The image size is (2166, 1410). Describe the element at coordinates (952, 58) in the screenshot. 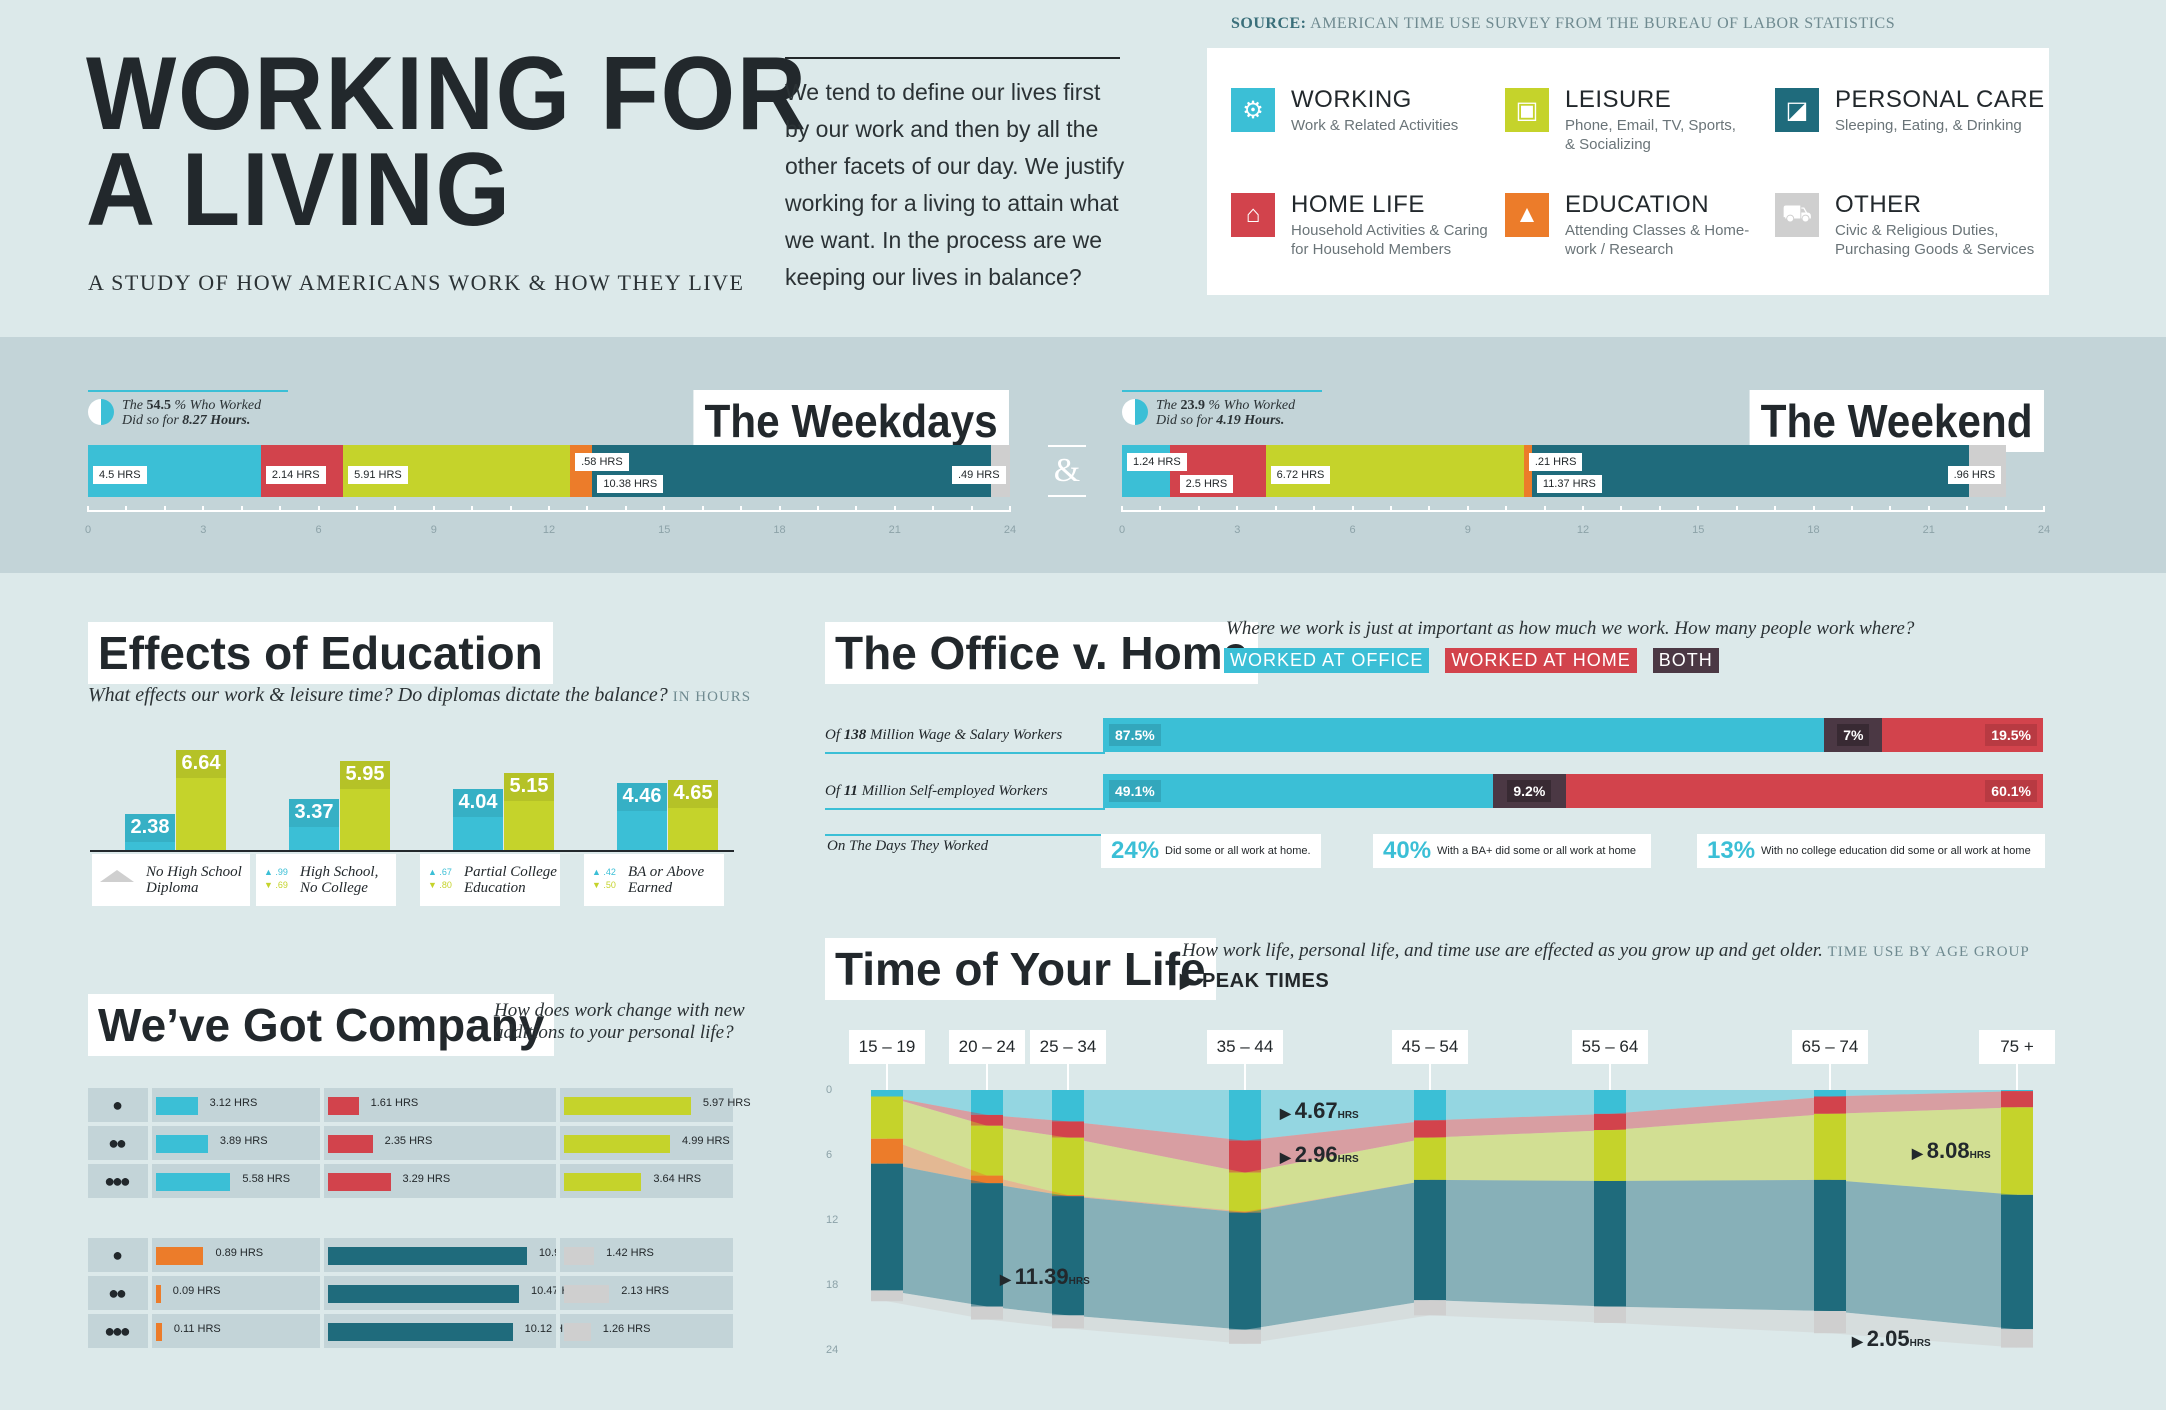

I see `intro-rule` at that location.